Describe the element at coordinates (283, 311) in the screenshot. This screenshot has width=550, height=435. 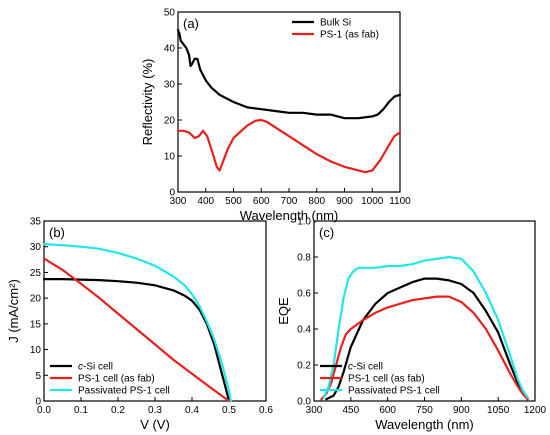
I see `y-axis-title: EQE` at that location.